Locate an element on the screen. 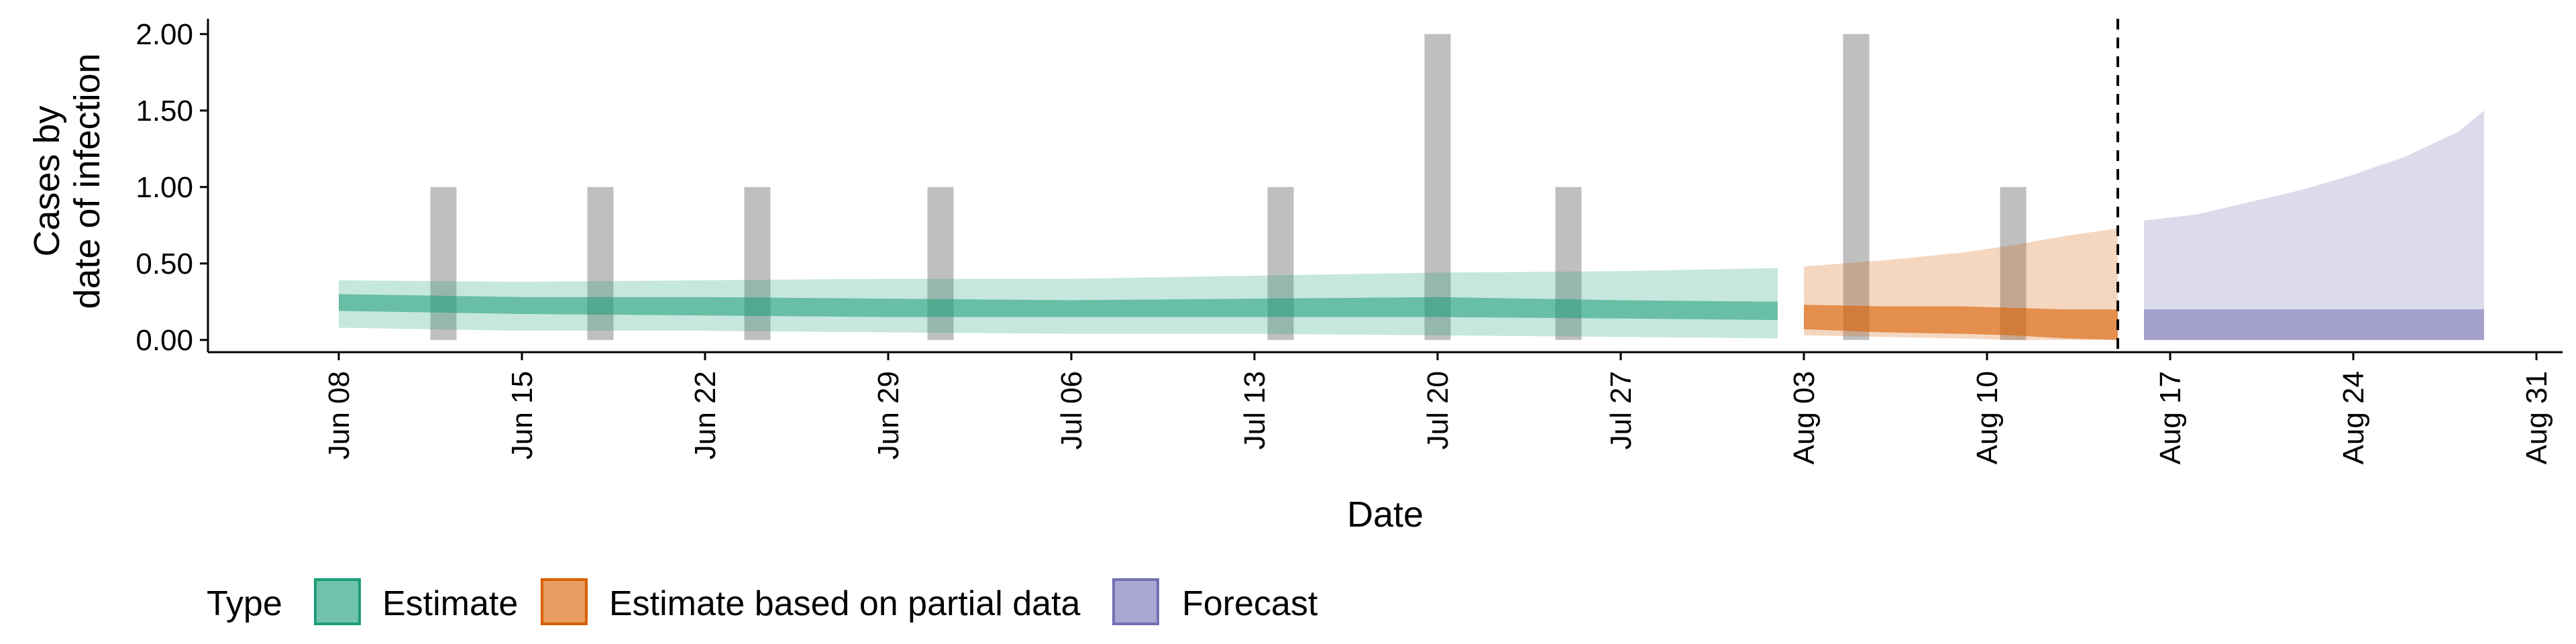  x-tick-label: Aug 03 is located at coordinates (1804, 417).